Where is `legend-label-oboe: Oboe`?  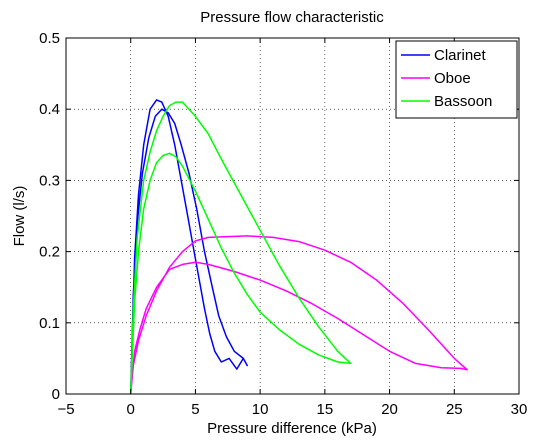
legend-label-oboe: Oboe is located at coordinates (452, 78).